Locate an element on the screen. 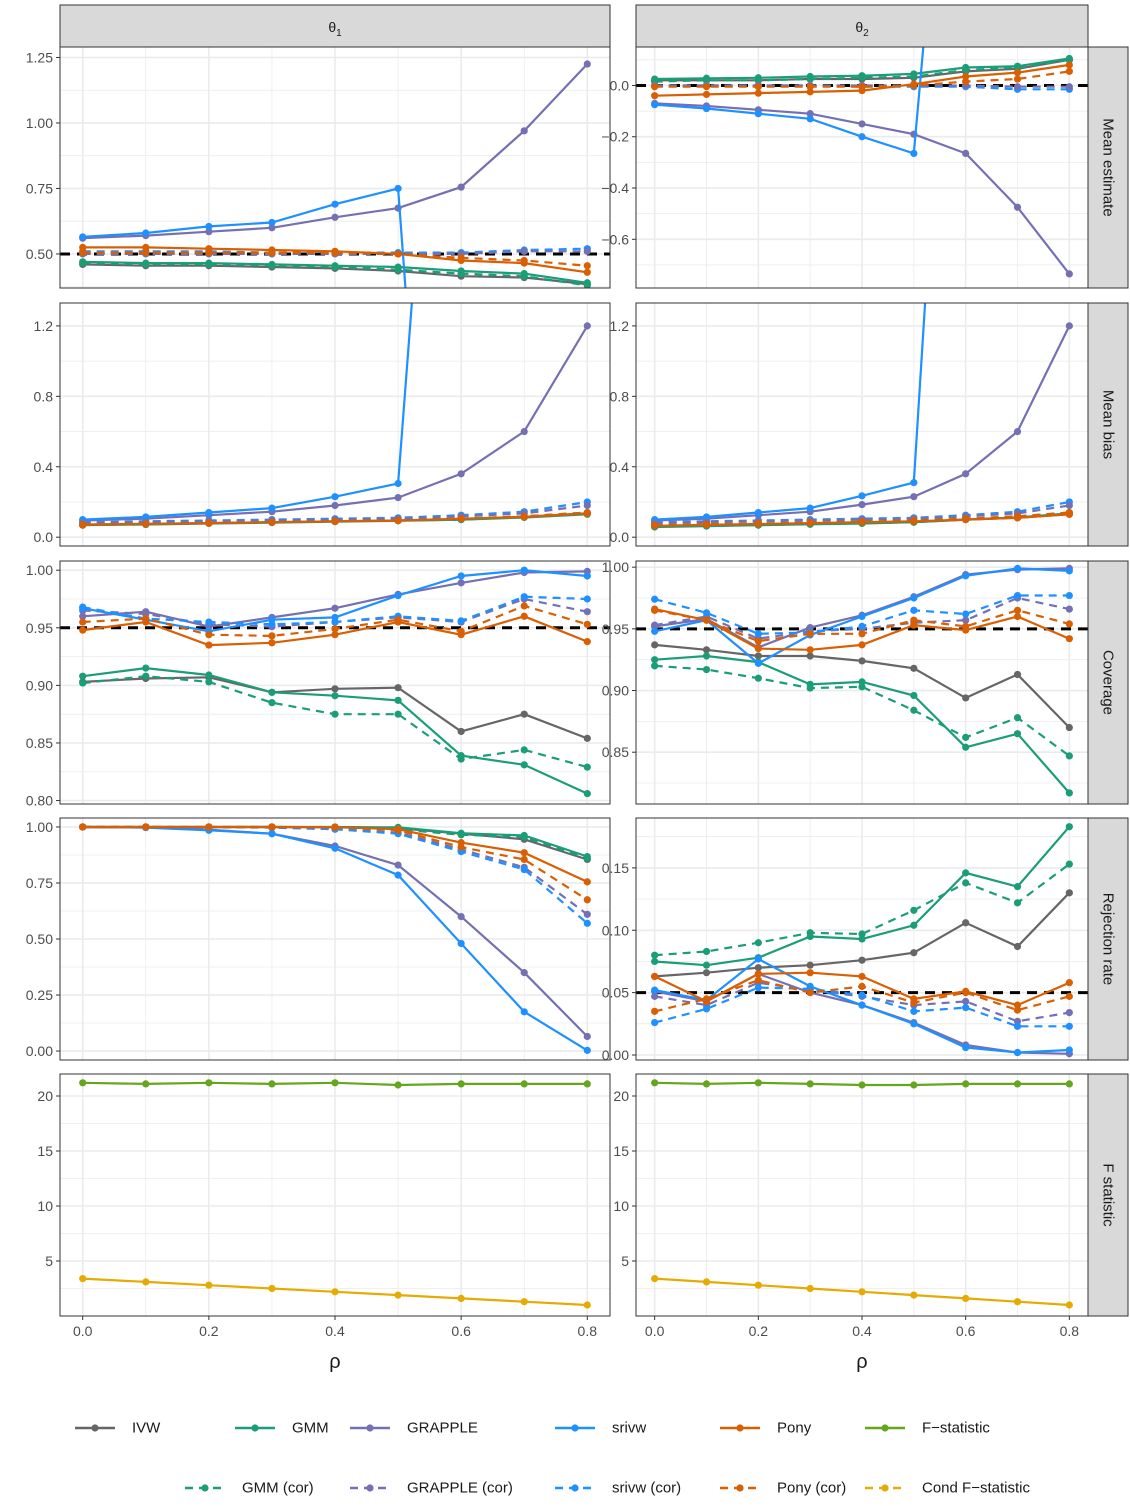 The image size is (1130, 1506). y-tick-label: 1.2 is located at coordinates (44, 326).